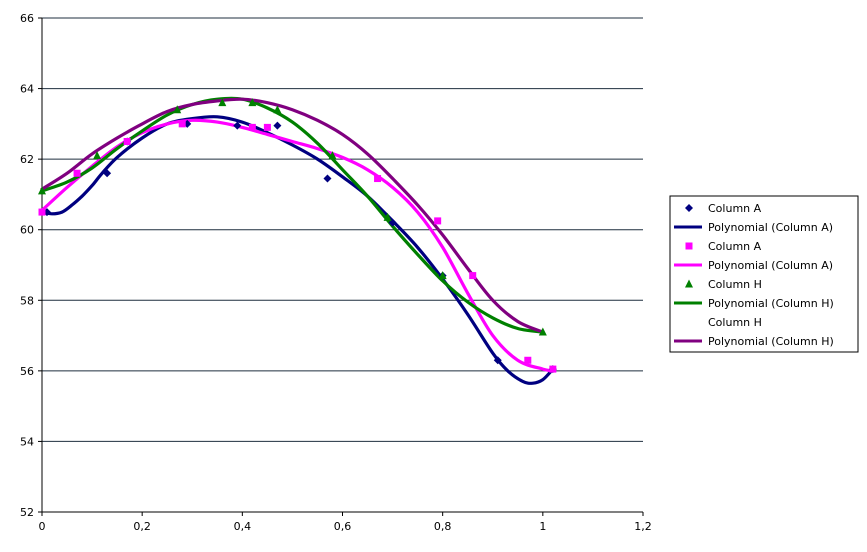 The height and width of the screenshot is (552, 867). Describe the element at coordinates (343, 526) in the screenshot. I see `x-tick-label-3: 0,6` at that location.